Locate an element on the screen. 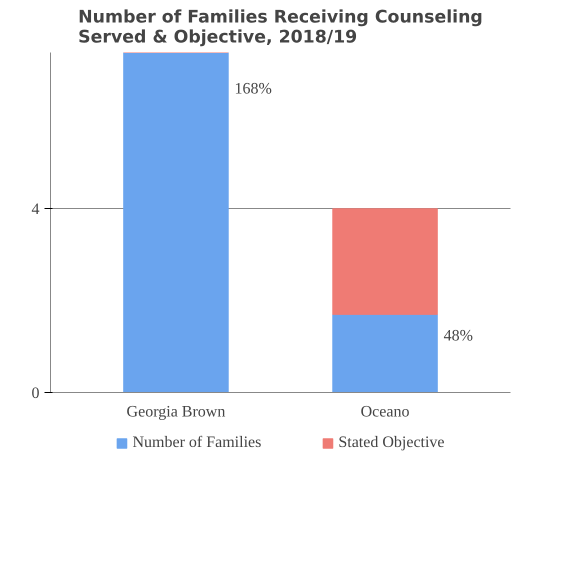  annotation: 168% is located at coordinates (253, 89).